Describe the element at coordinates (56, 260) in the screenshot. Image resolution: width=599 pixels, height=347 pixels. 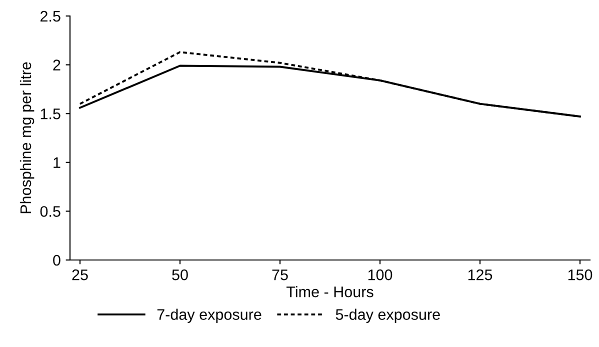
I see `y-tick-label: 0` at that location.